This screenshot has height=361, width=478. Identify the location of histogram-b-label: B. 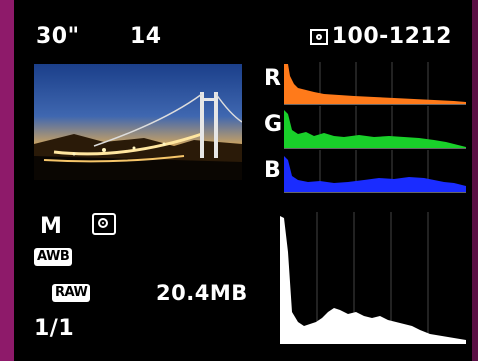
(273, 170).